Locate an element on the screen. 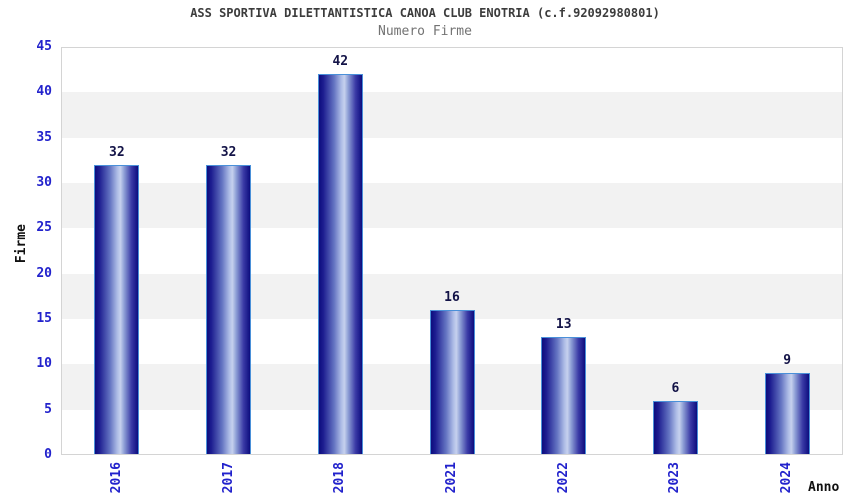 Image resolution: width=850 pixels, height=500 pixels. x-tick-label: 2022 is located at coordinates (563, 478).